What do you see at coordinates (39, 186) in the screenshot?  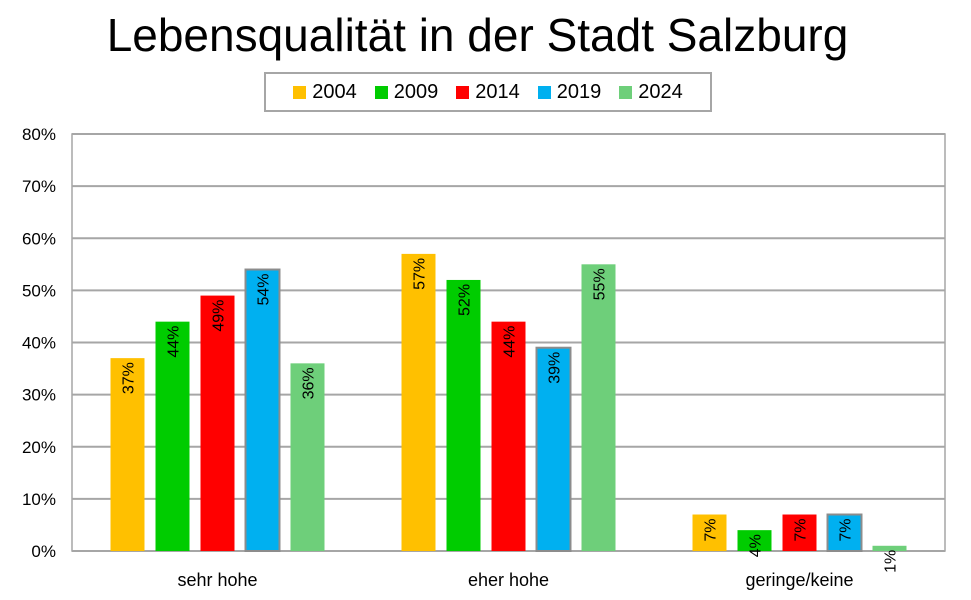 I see `y-tick-label: 70%` at bounding box center [39, 186].